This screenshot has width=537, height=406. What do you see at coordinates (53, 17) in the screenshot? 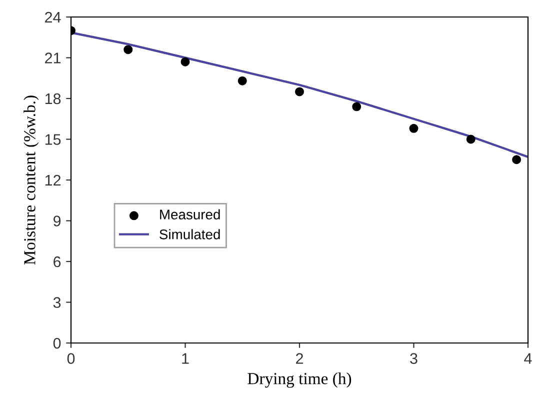
I see `y-tick-label: 24` at bounding box center [53, 17].